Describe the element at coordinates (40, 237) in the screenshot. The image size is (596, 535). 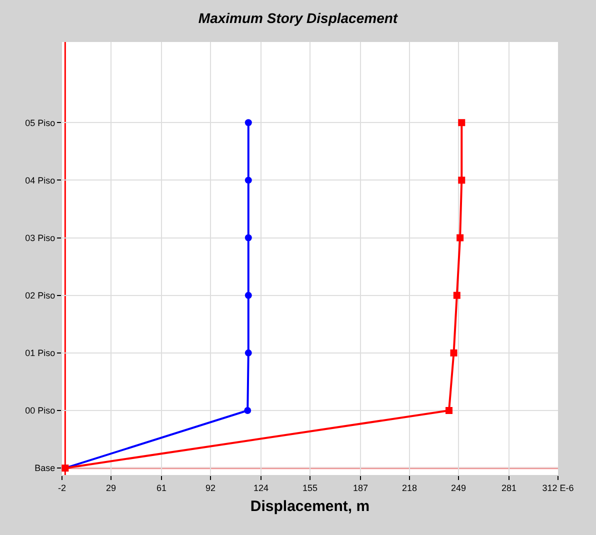
I see `y-tick-label: 03 Piso` at that location.